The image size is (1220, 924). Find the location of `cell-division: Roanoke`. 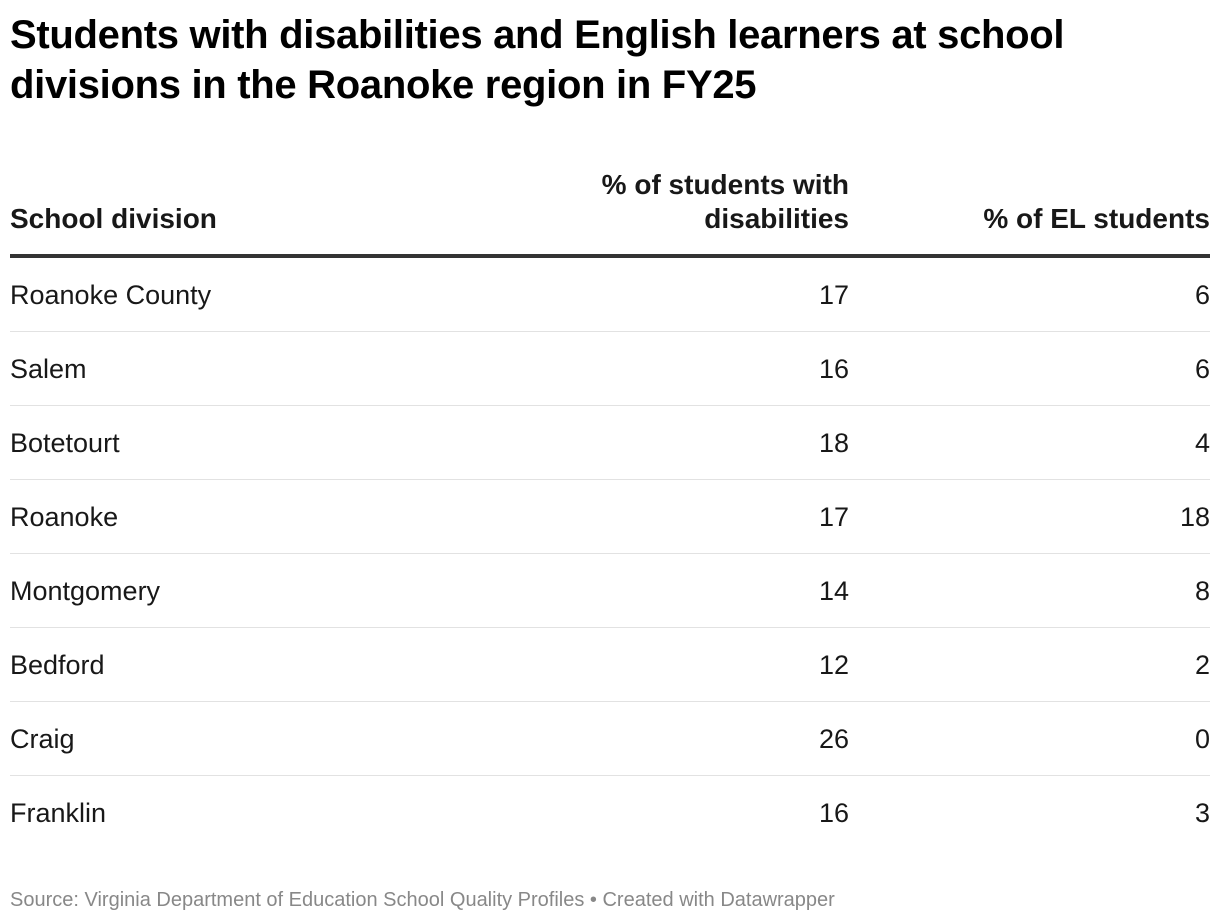

cell-division: Roanoke is located at coordinates (64, 517).